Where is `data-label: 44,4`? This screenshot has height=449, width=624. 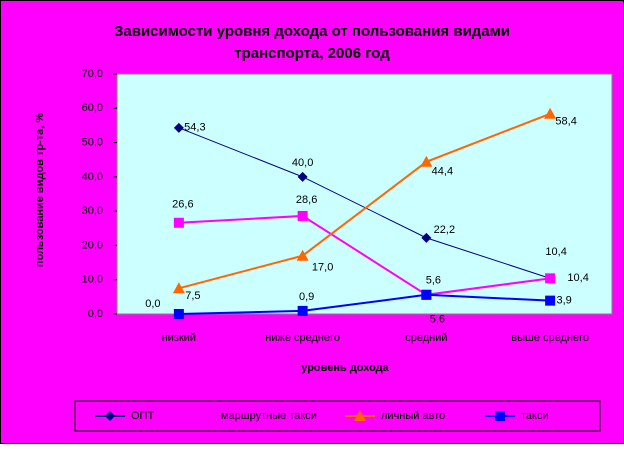 data-label: 44,4 is located at coordinates (442, 172).